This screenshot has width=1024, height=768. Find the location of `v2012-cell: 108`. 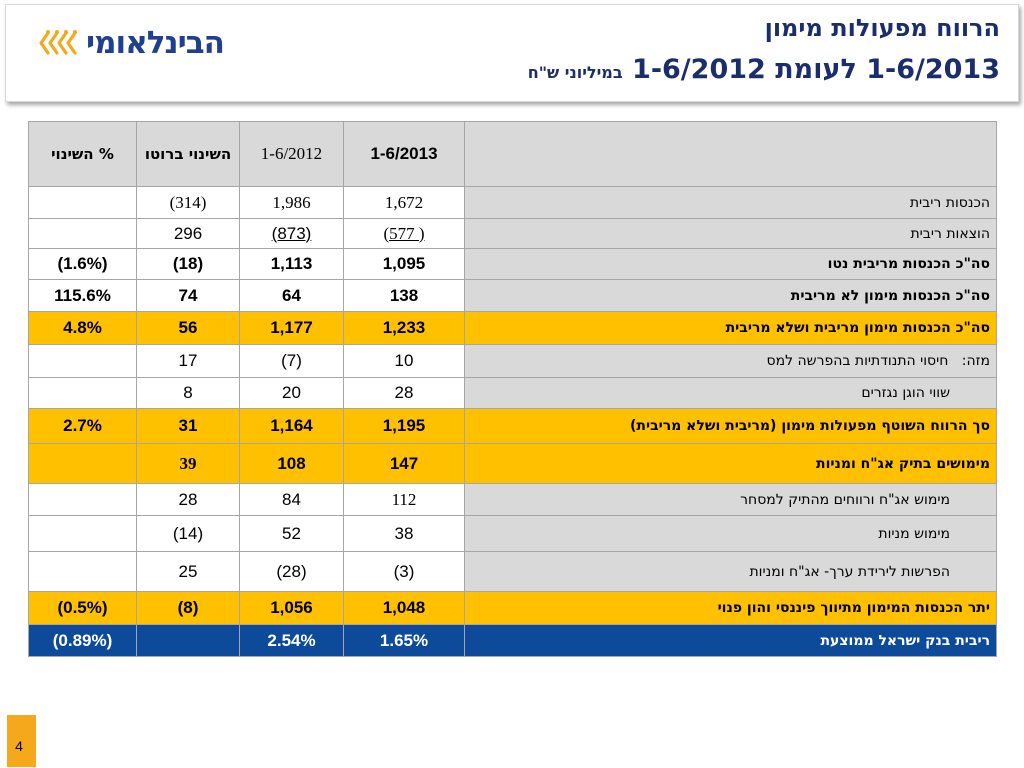

v2012-cell: 108 is located at coordinates (291, 463).